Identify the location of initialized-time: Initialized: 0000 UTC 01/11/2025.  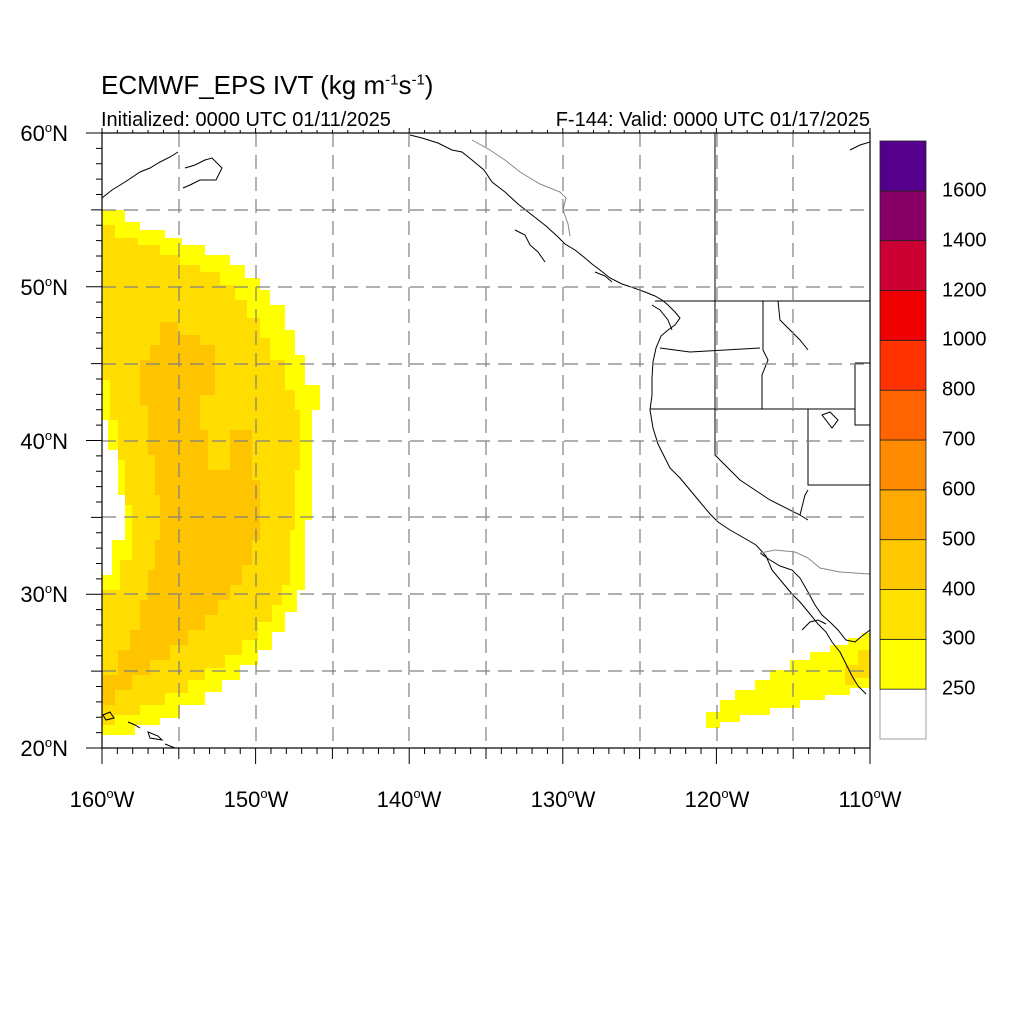
(246, 120).